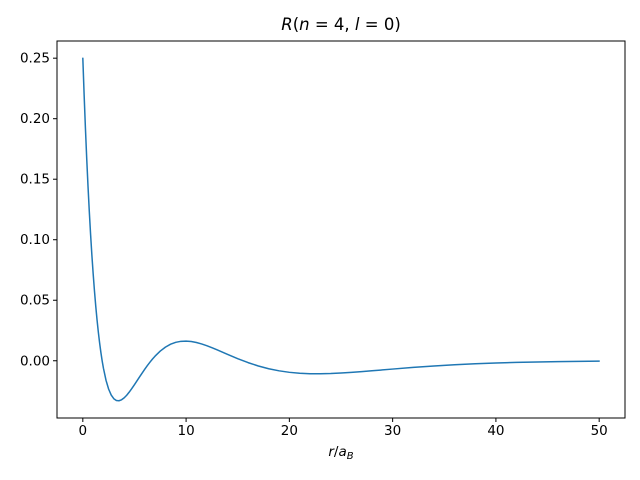 Image resolution: width=640 pixels, height=480 pixels. I want to click on y-tick-label: 0.10, so click(35, 240).